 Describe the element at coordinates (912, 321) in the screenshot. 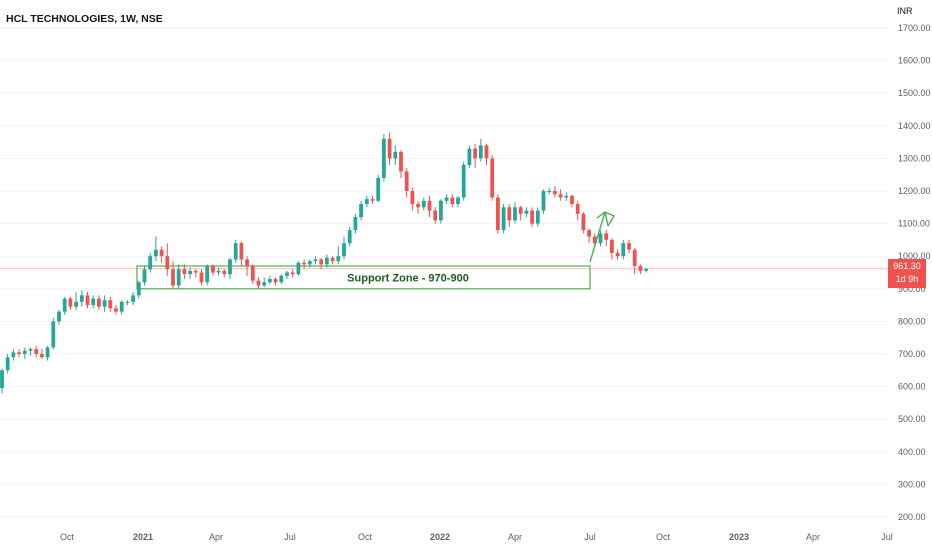

I see `y-tick-label: 800.00` at that location.